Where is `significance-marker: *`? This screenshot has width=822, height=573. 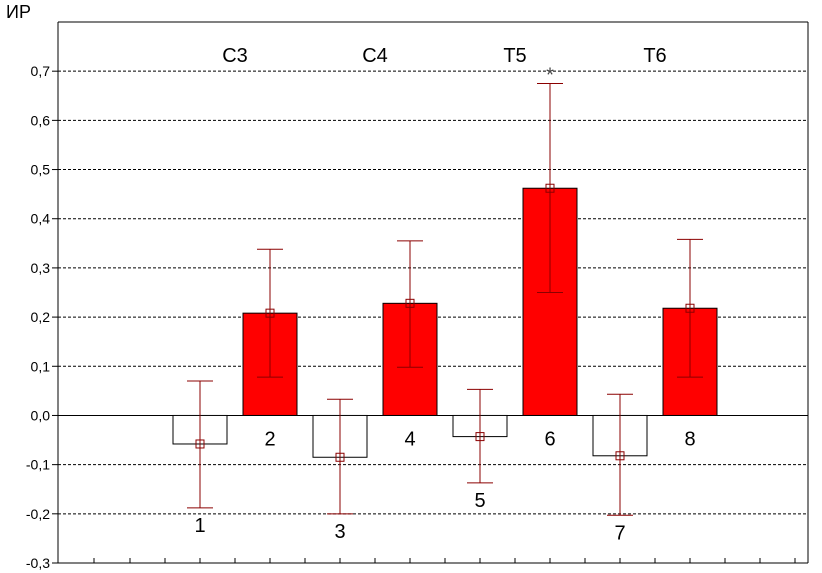
significance-marker: * is located at coordinates (550, 75).